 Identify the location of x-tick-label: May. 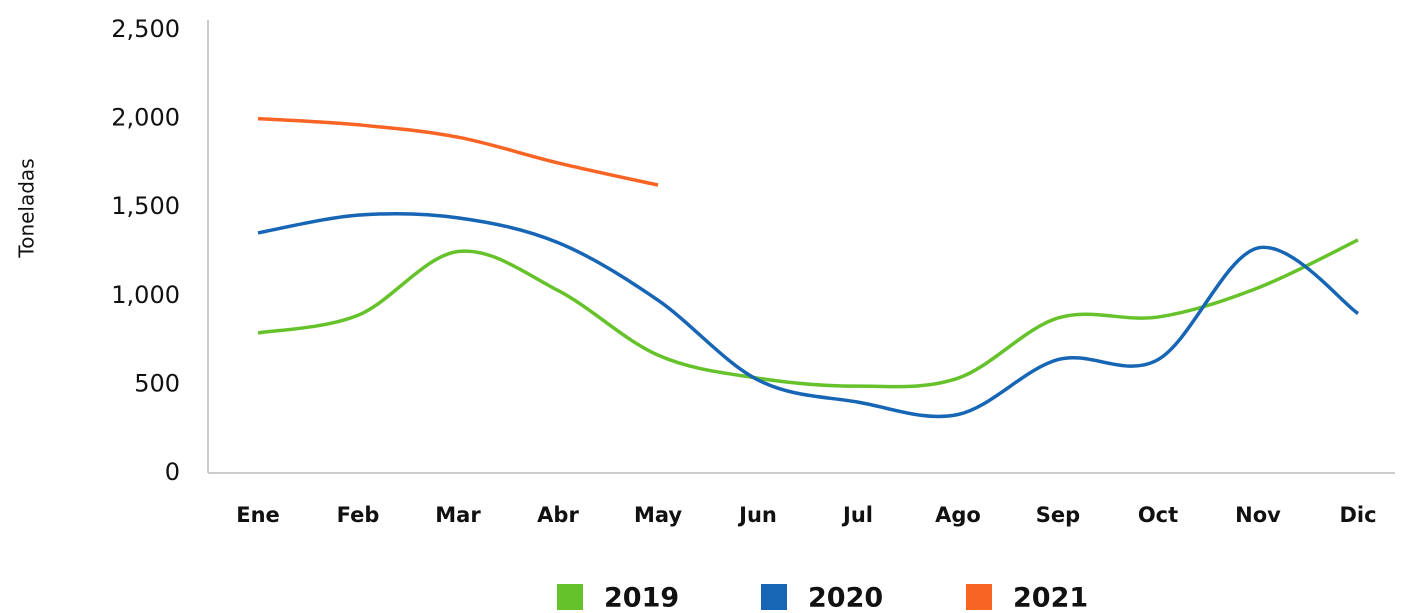
(658, 515).